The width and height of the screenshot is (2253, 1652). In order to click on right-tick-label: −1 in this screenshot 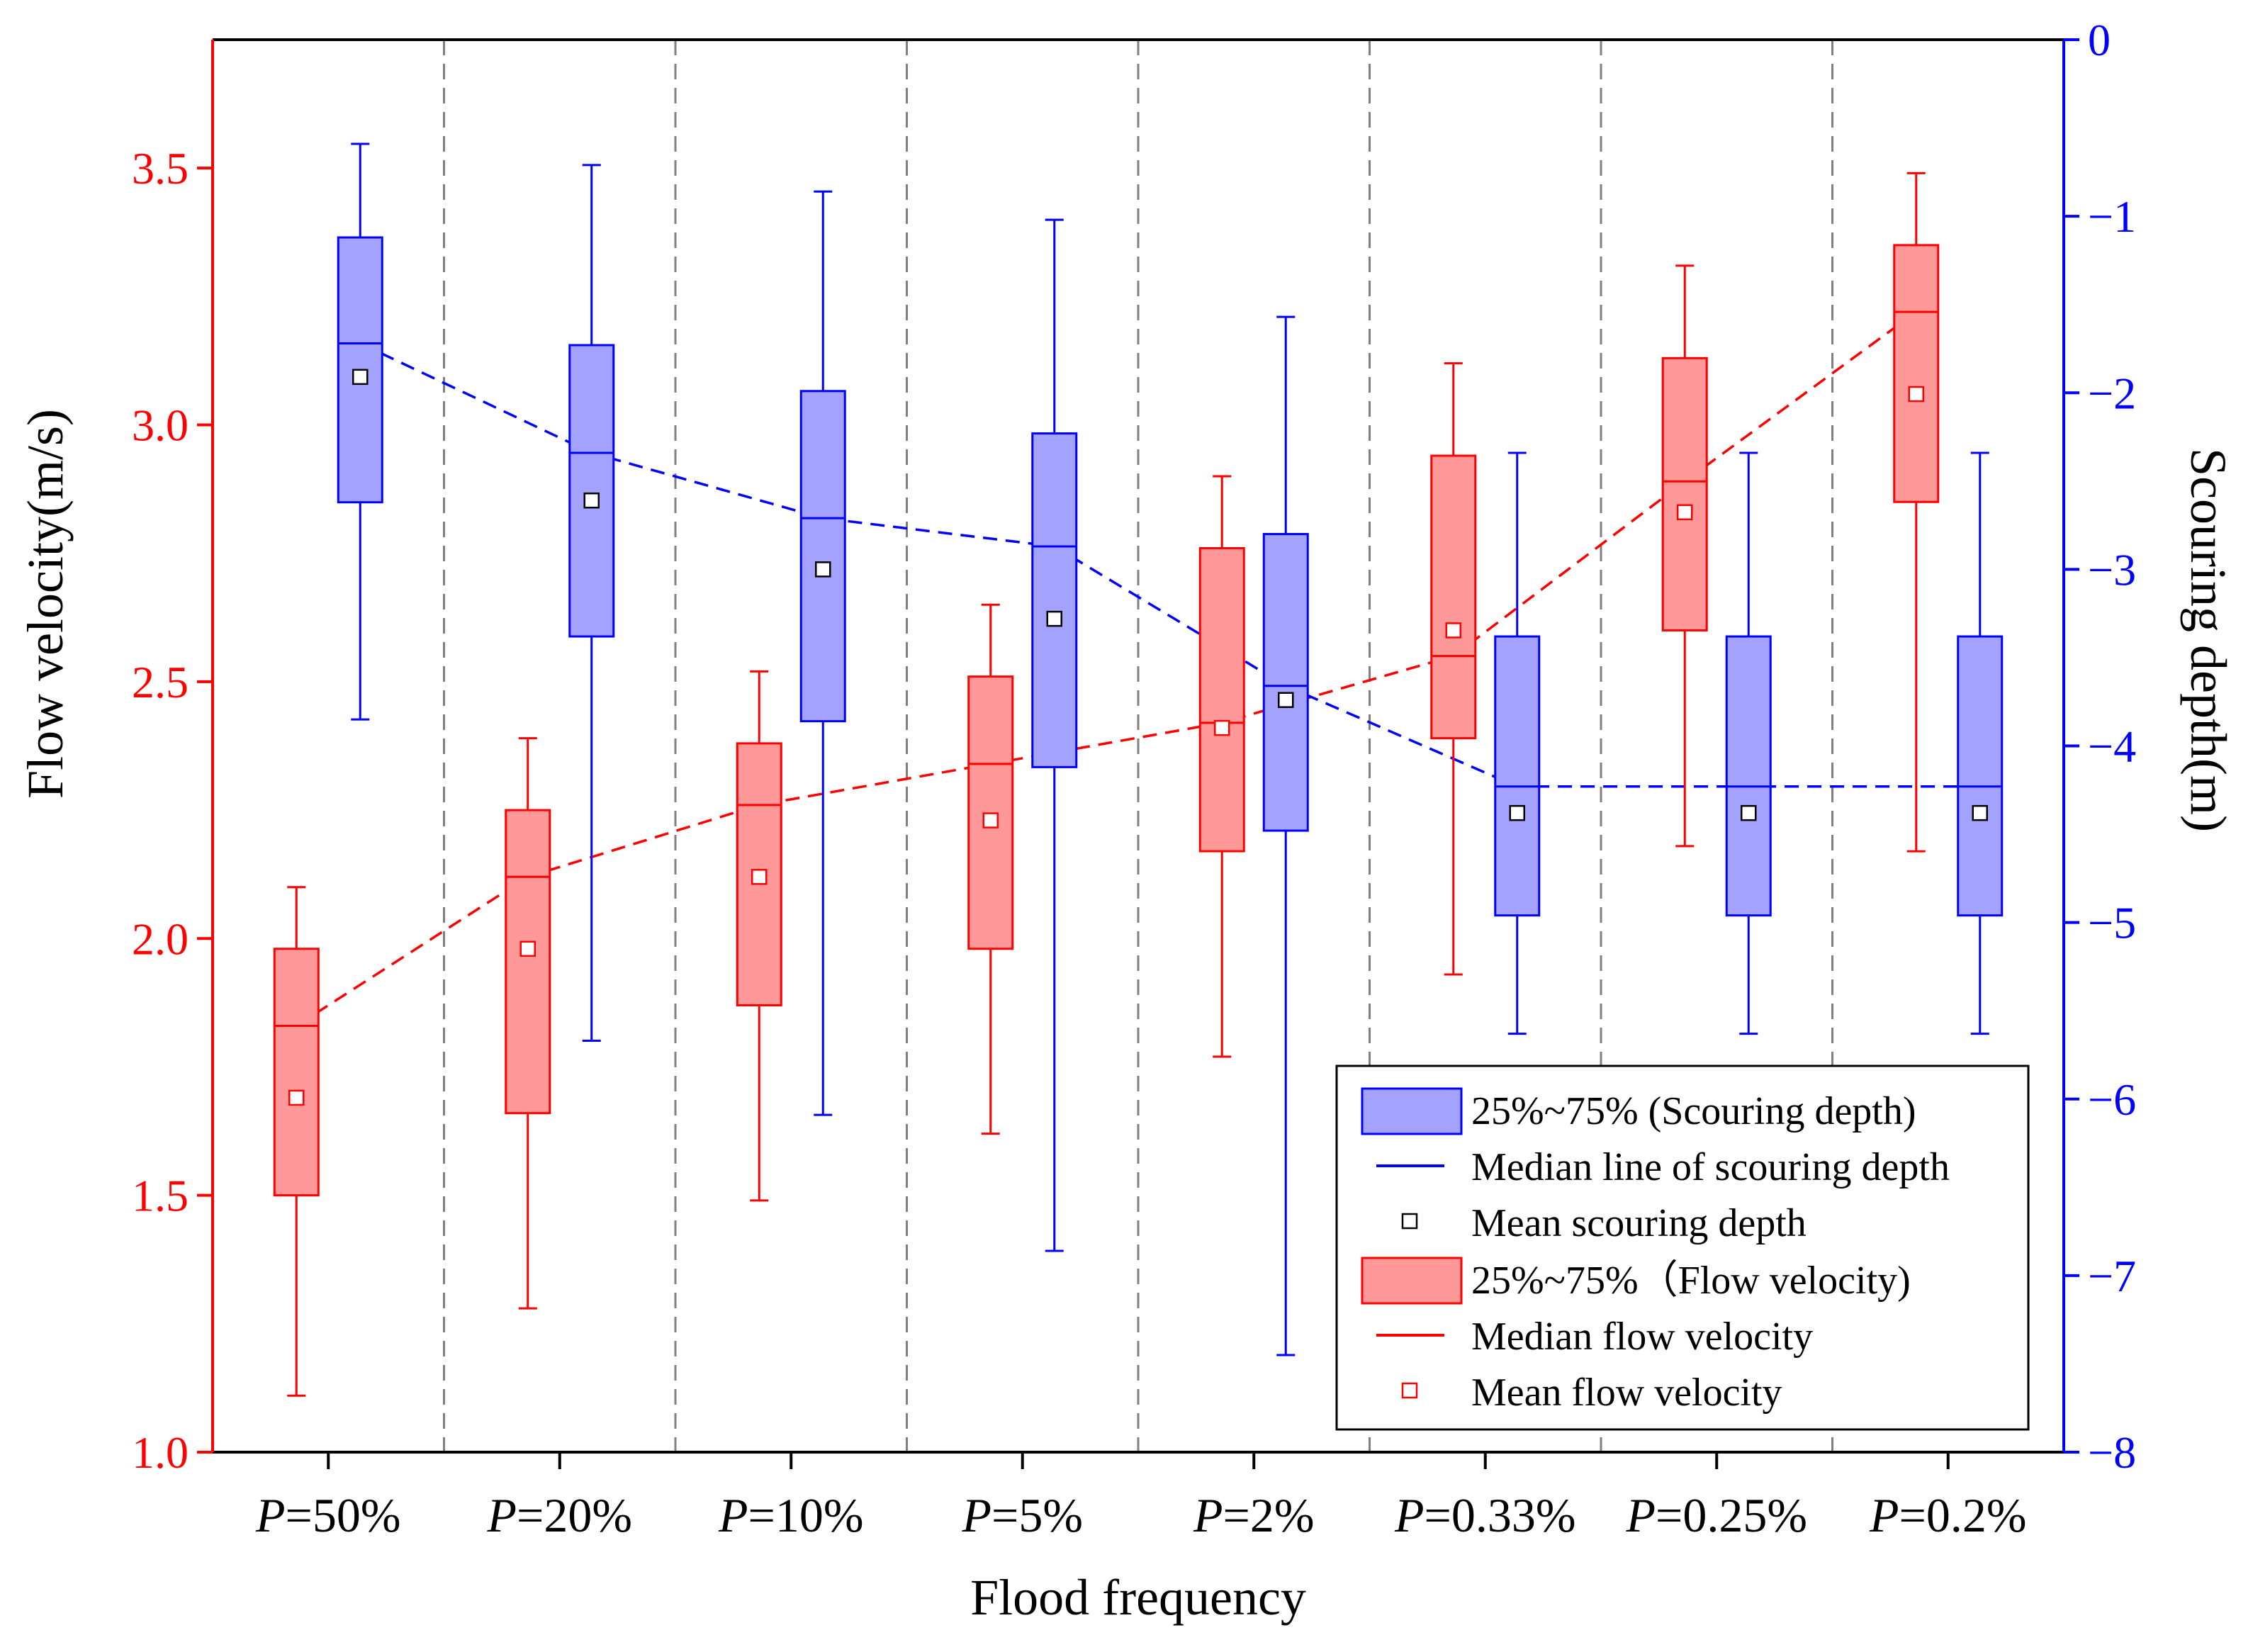, I will do `click(2112, 216)`.